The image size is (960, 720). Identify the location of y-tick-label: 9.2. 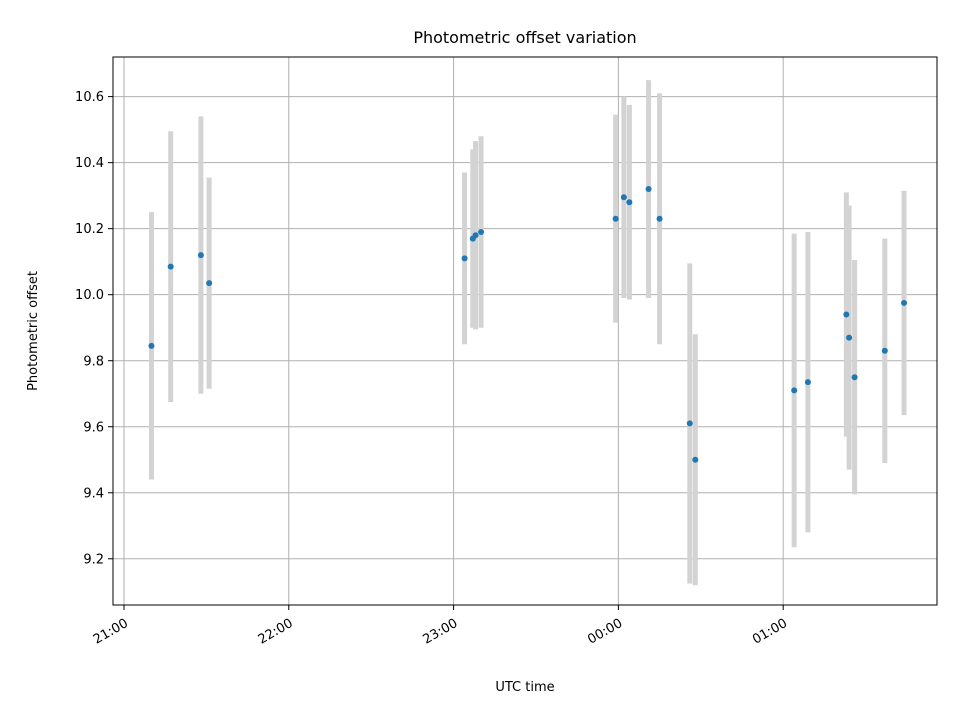
(93, 559).